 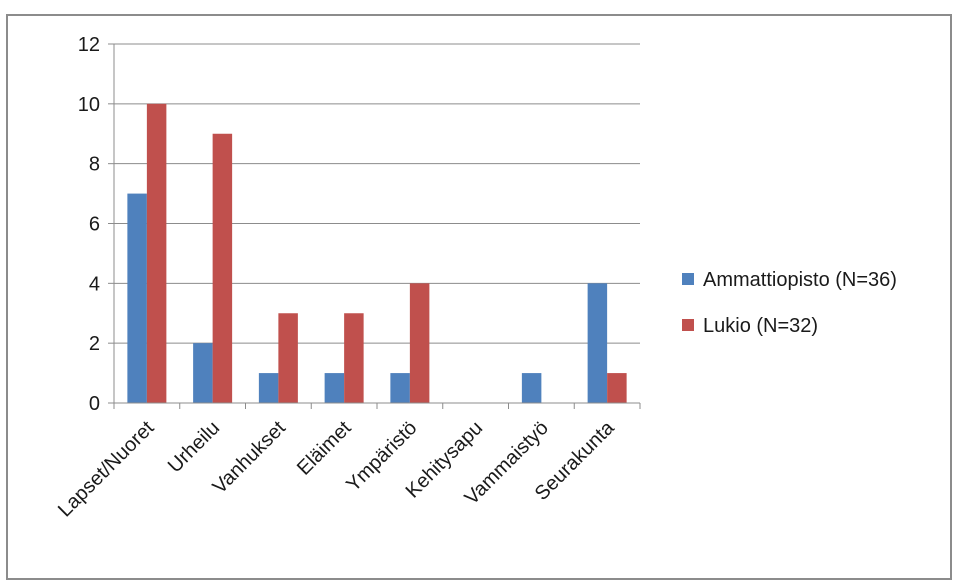 I want to click on x-tick-label: Lapset/Nuoret, so click(x=106, y=469).